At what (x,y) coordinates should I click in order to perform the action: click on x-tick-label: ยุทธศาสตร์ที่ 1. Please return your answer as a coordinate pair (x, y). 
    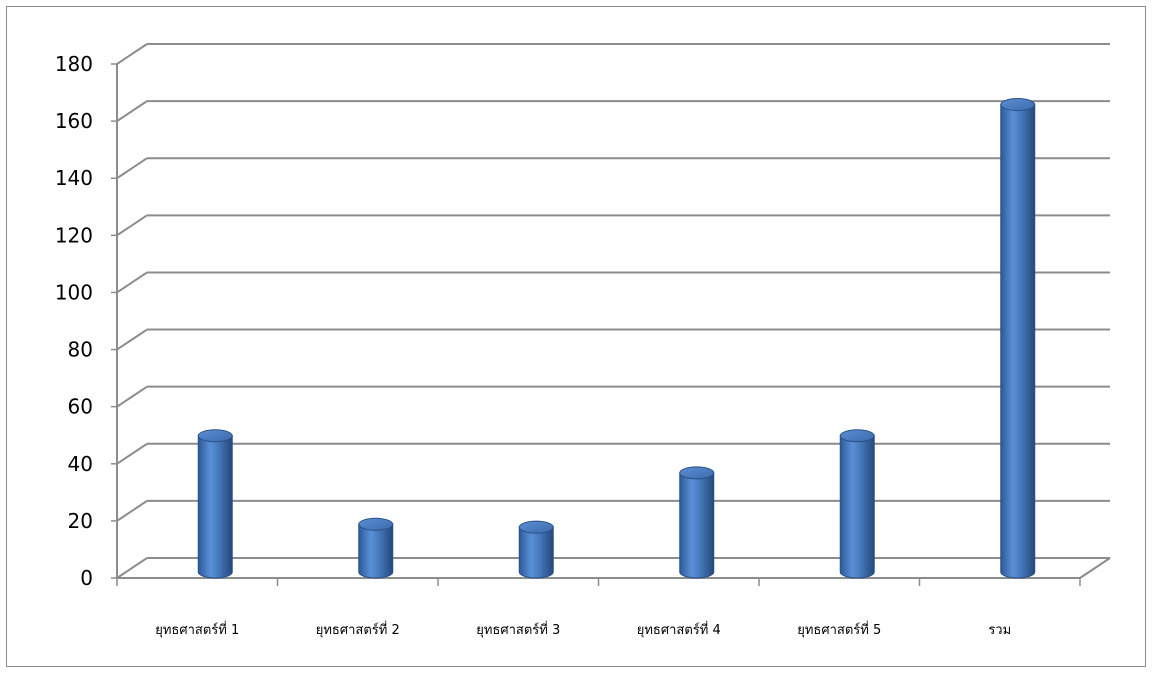
    Looking at the image, I should click on (197, 629).